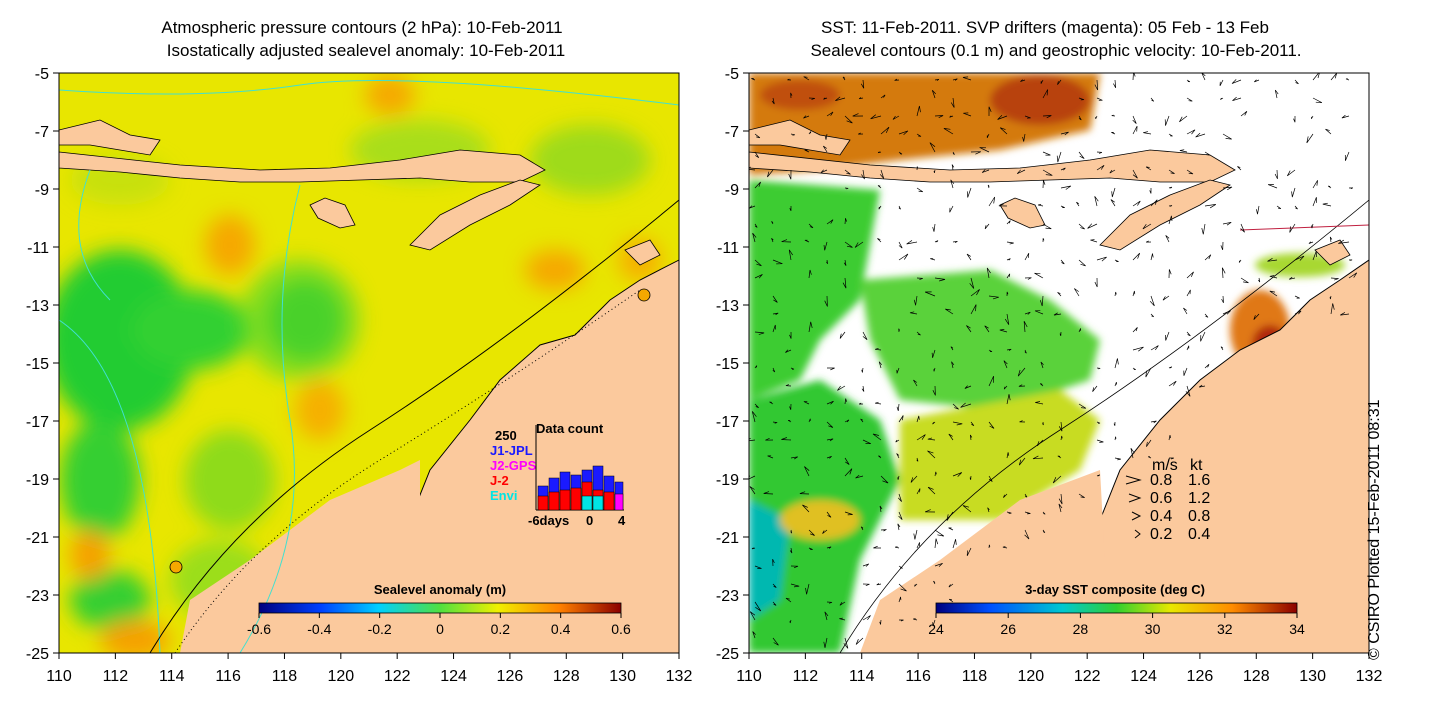  Describe the element at coordinates (42, 132) in the screenshot. I see `lat-label: -7` at that location.